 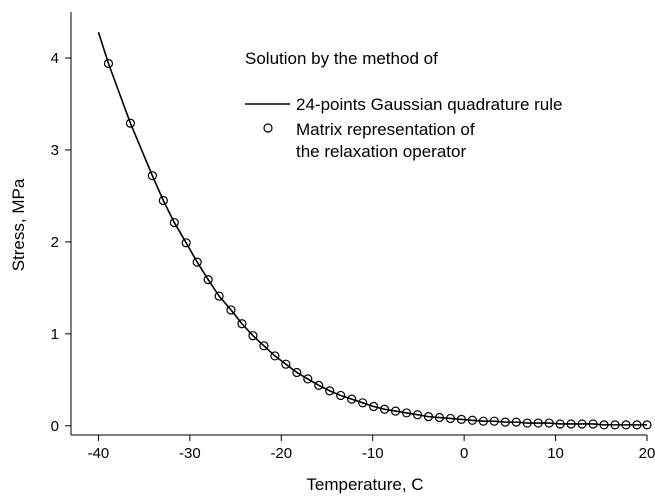 I want to click on x-tick-label: 0, so click(x=464, y=453).